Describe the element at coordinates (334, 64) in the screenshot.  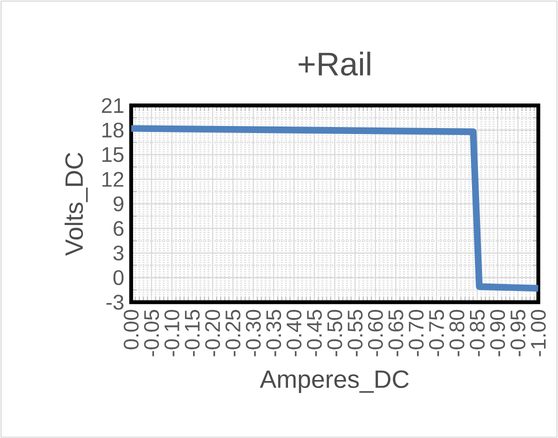
I see `chart-title: +Rail` at that location.